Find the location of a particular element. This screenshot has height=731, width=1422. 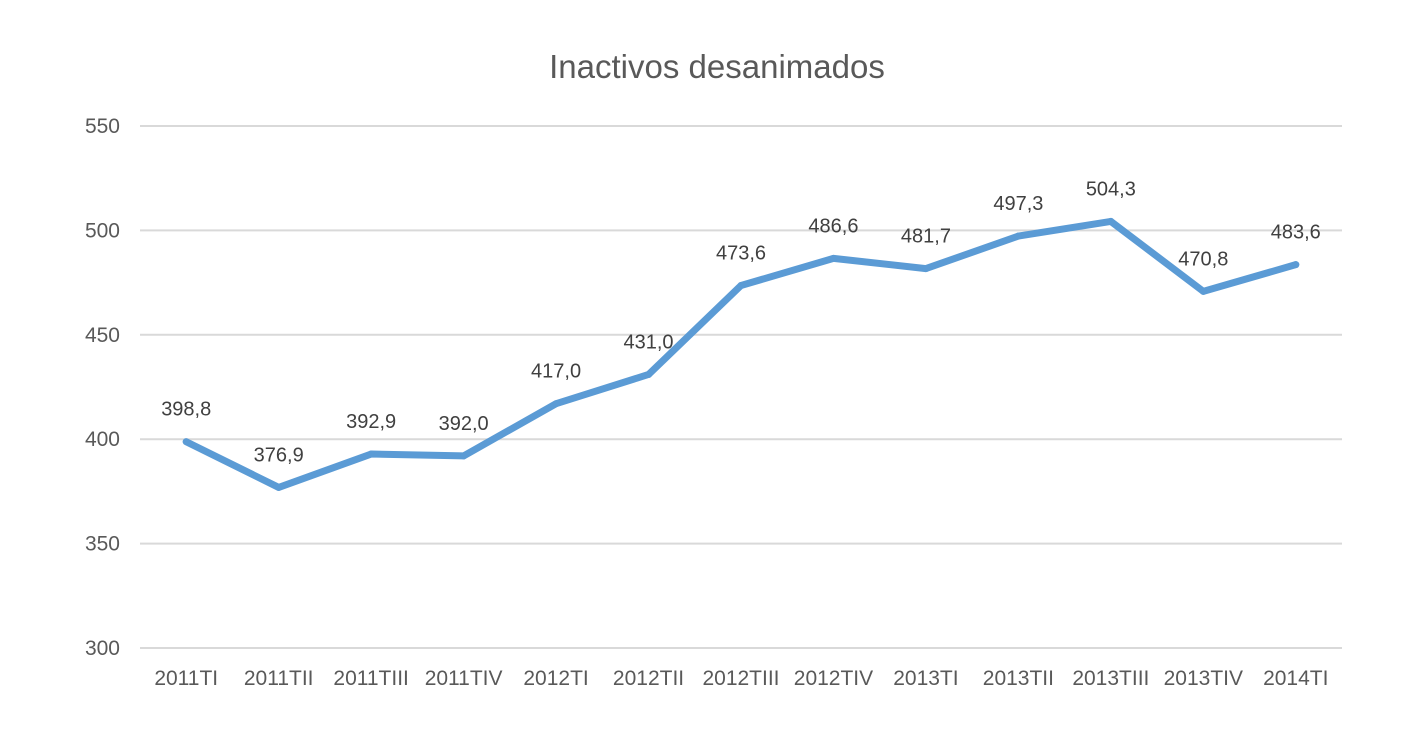

x-tick-label: 2013TI is located at coordinates (925, 678).